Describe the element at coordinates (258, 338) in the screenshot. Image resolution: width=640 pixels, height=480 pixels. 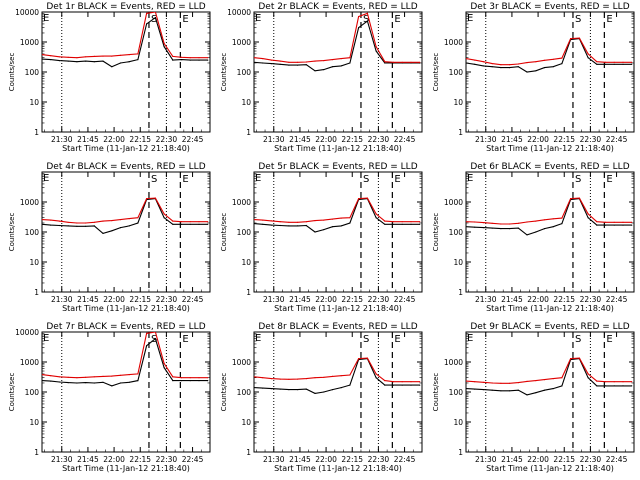
I see `corner-marker: E` at that location.